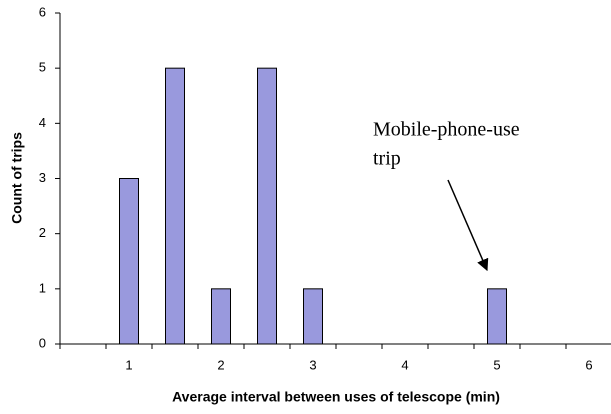 The width and height of the screenshot is (611, 414). What do you see at coordinates (42, 177) in the screenshot?
I see `y-tick-label: 3` at bounding box center [42, 177].